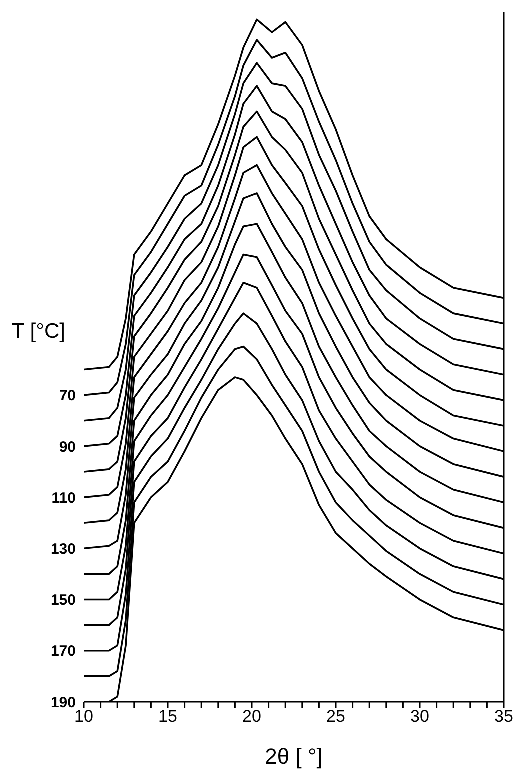 This screenshot has height=782, width=526. What do you see at coordinates (63, 549) in the screenshot?
I see `y-tick-label: 130` at bounding box center [63, 549].